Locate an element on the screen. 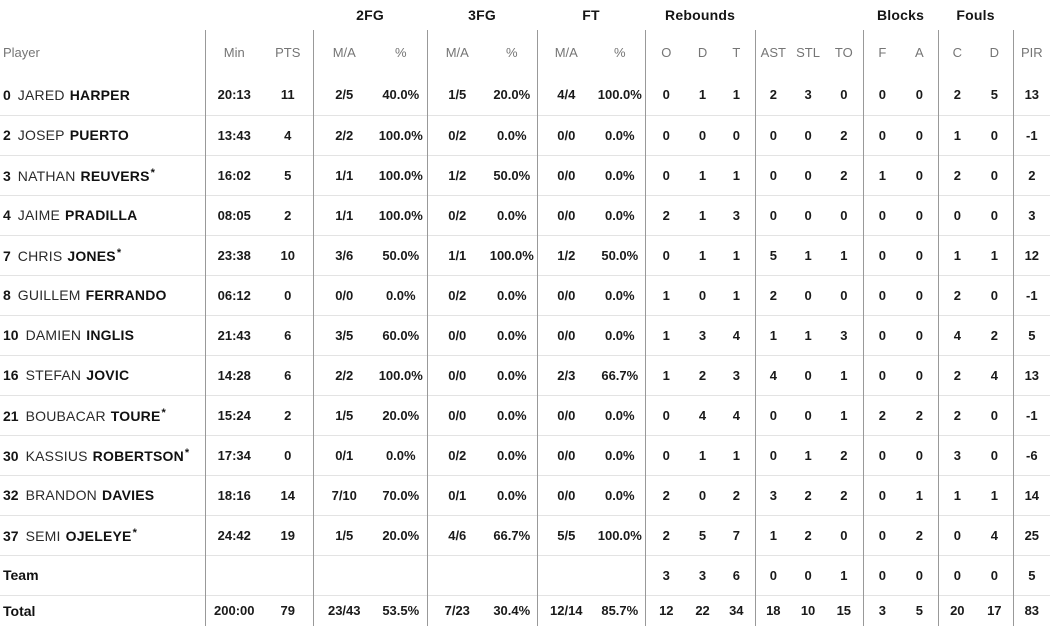  min-cell: 16:02 is located at coordinates (234, 174).